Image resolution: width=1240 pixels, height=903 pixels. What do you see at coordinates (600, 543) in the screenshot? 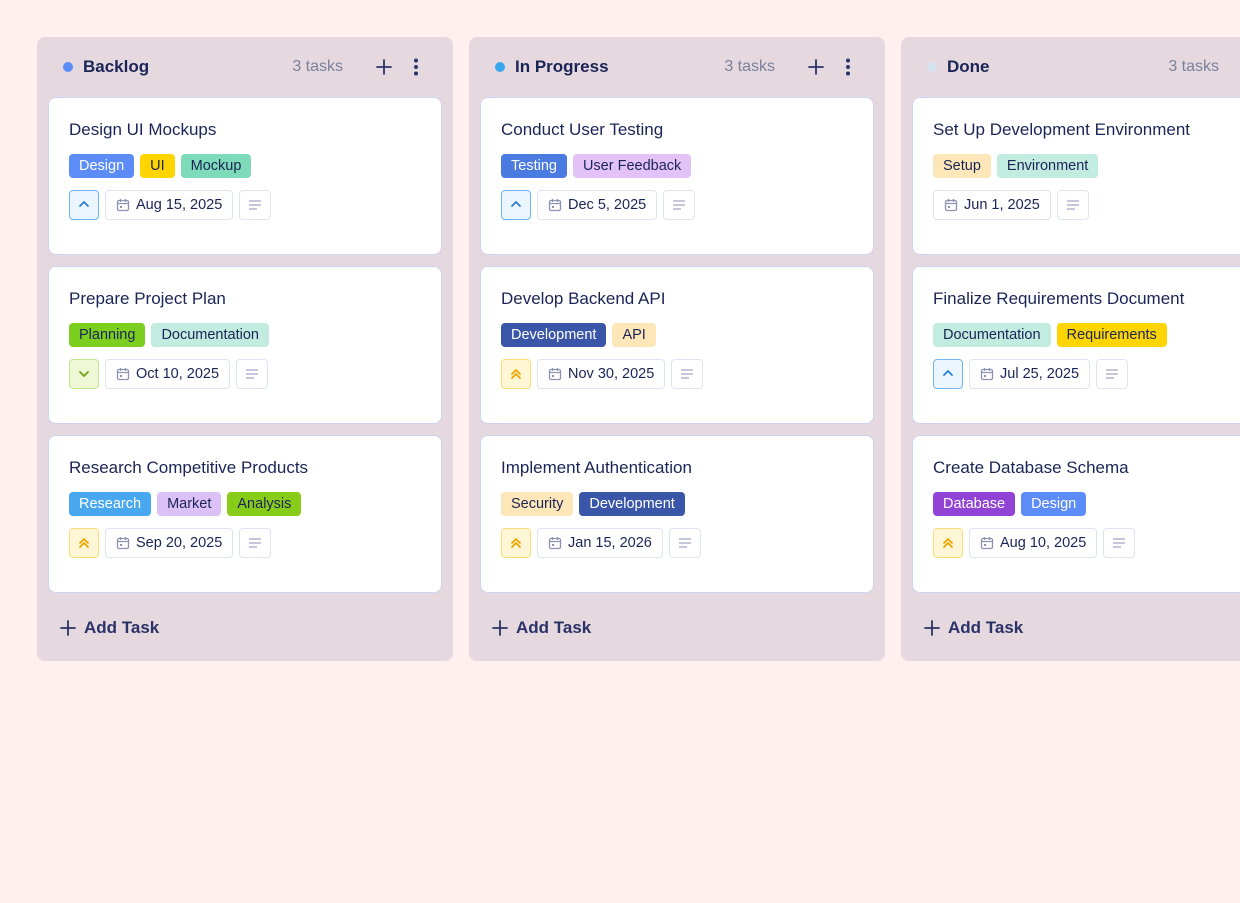
I see `due-date-button: Jan 15, 2026` at bounding box center [600, 543].